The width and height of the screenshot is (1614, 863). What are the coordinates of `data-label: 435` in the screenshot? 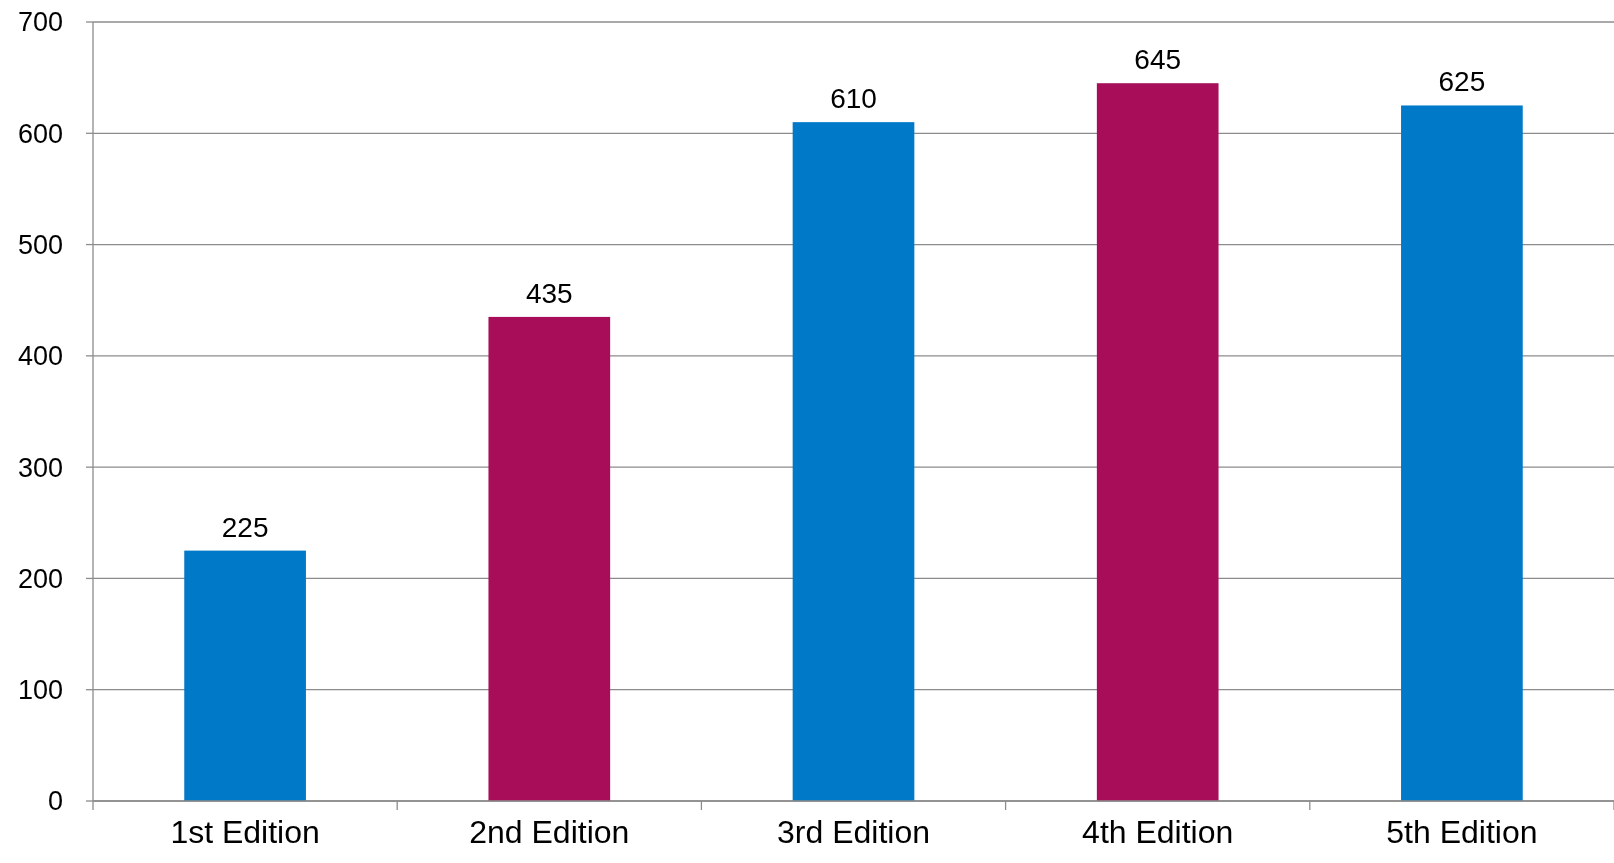 It's located at (549, 293).